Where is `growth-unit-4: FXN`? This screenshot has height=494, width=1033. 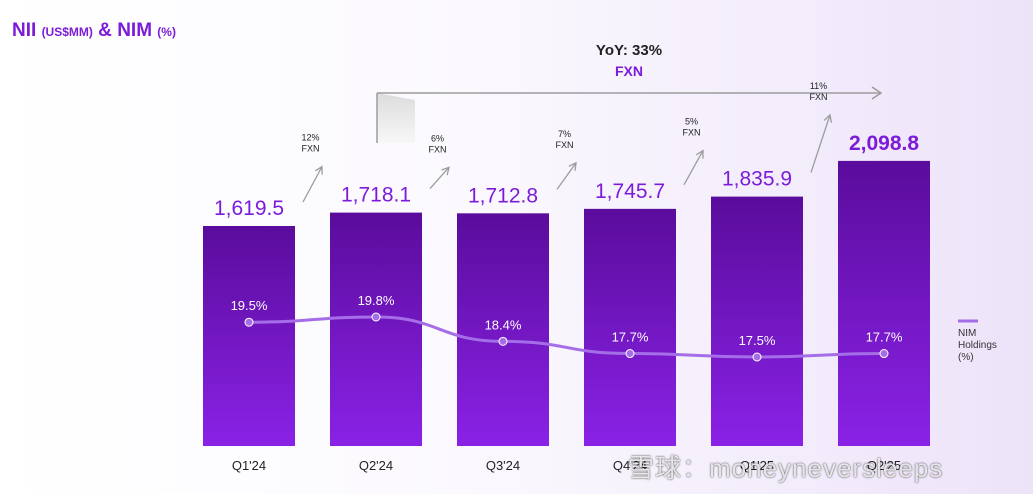
growth-unit-4: FXN is located at coordinates (692, 133).